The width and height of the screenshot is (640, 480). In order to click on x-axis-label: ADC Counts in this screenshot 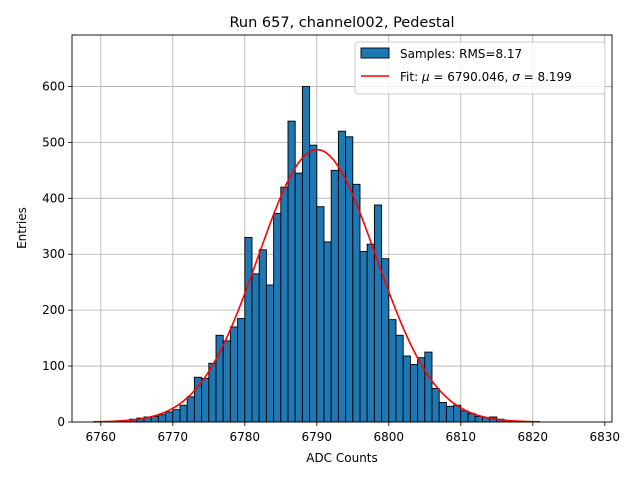, I will do `click(342, 458)`.